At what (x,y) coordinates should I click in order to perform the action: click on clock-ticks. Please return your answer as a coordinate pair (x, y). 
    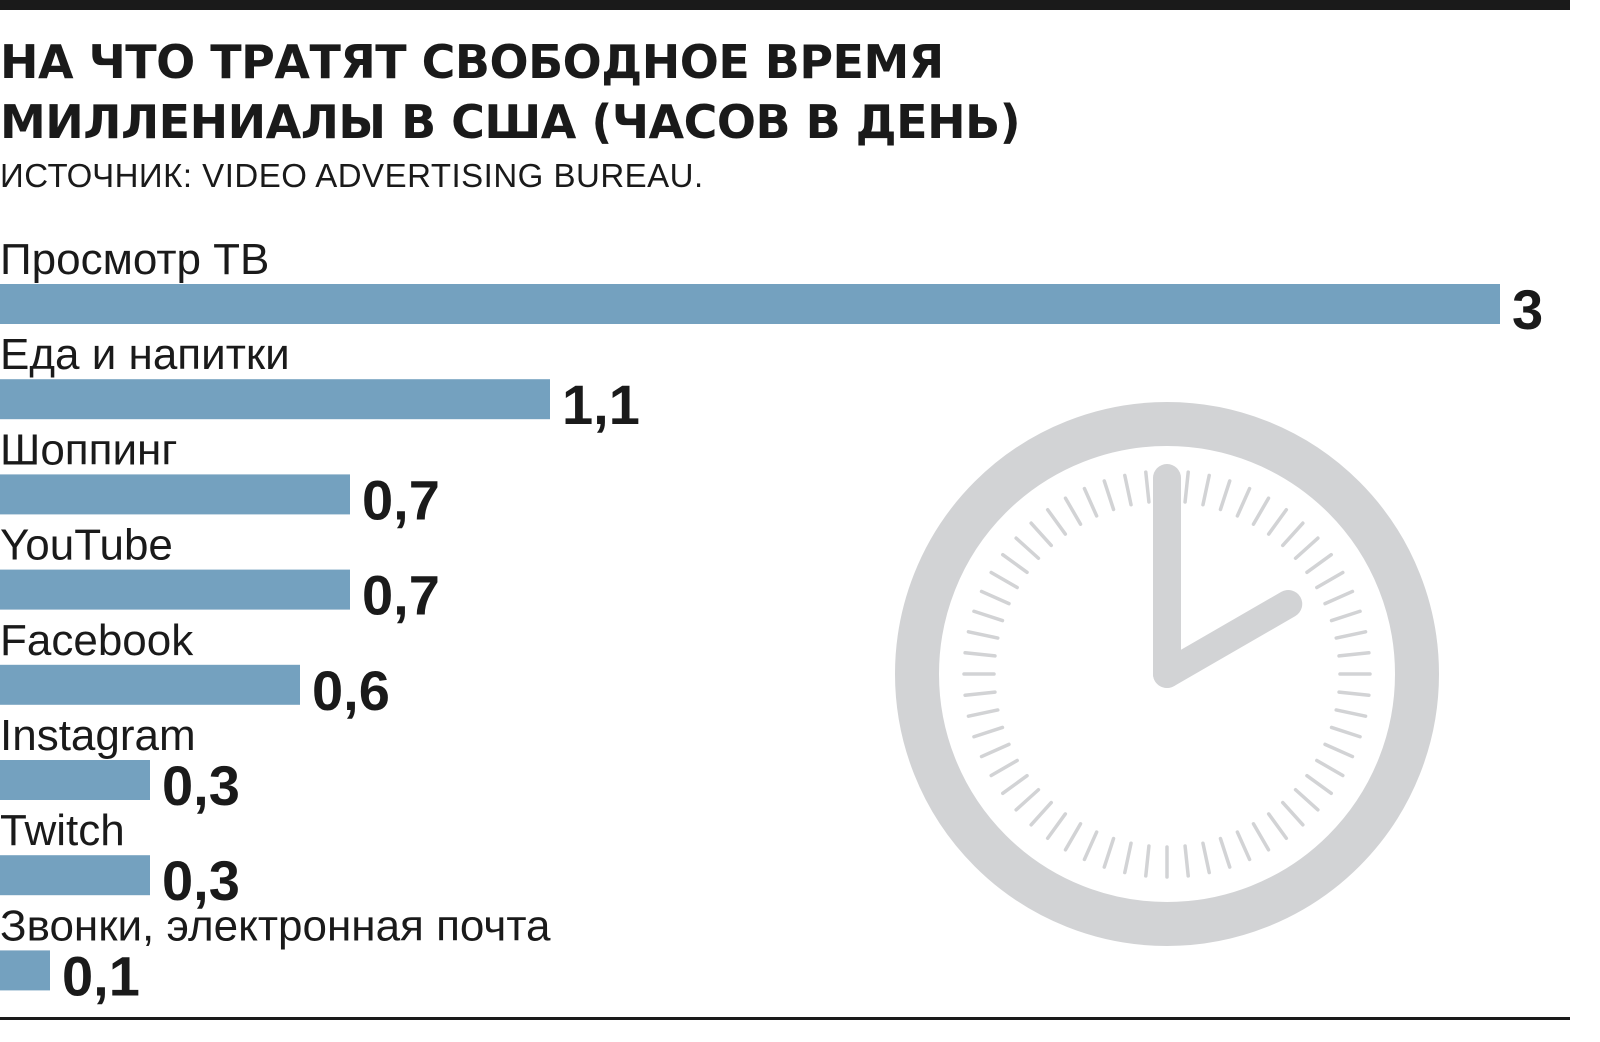
    Looking at the image, I should click on (1167, 674).